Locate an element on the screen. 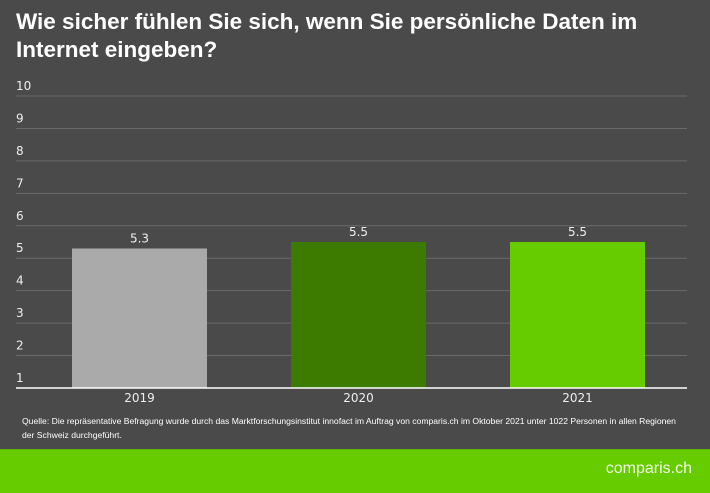  y-tick-label: 8 is located at coordinates (20, 151).